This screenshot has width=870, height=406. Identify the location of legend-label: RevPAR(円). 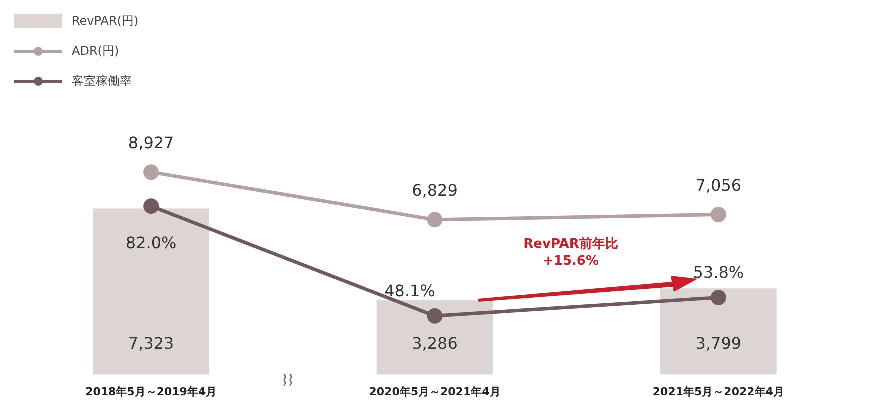
(105, 21).